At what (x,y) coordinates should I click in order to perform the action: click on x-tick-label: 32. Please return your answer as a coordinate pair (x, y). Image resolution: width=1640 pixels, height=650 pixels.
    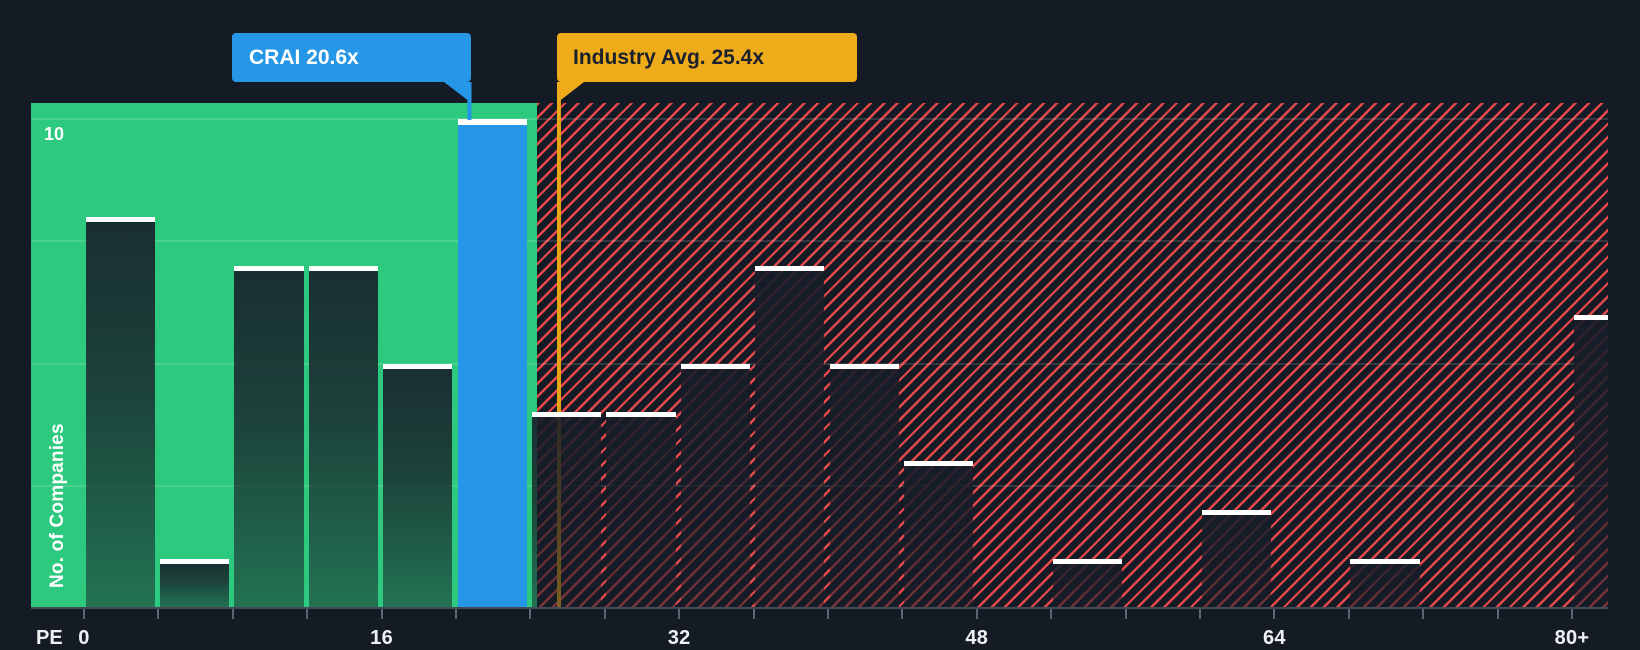
    Looking at the image, I should click on (679, 638).